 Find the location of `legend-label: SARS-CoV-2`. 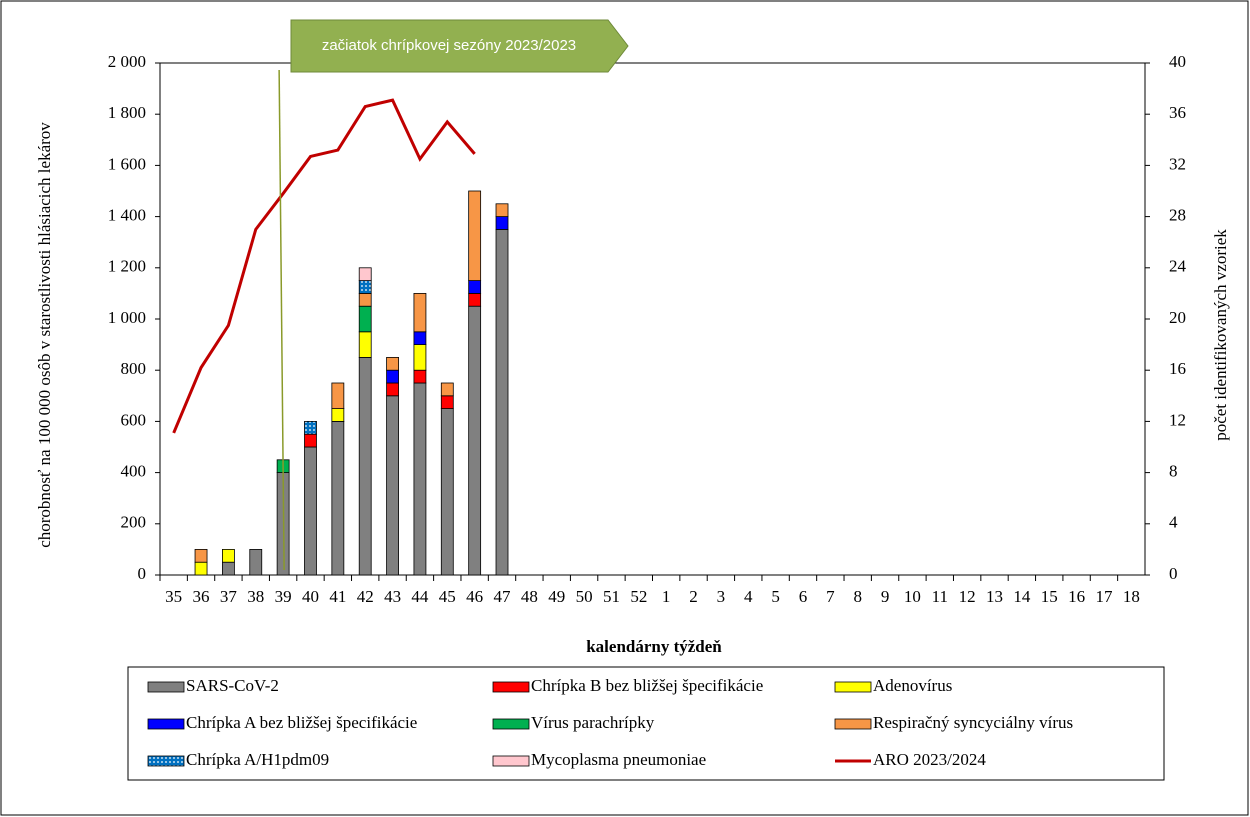

legend-label: SARS-CoV-2 is located at coordinates (232, 685).